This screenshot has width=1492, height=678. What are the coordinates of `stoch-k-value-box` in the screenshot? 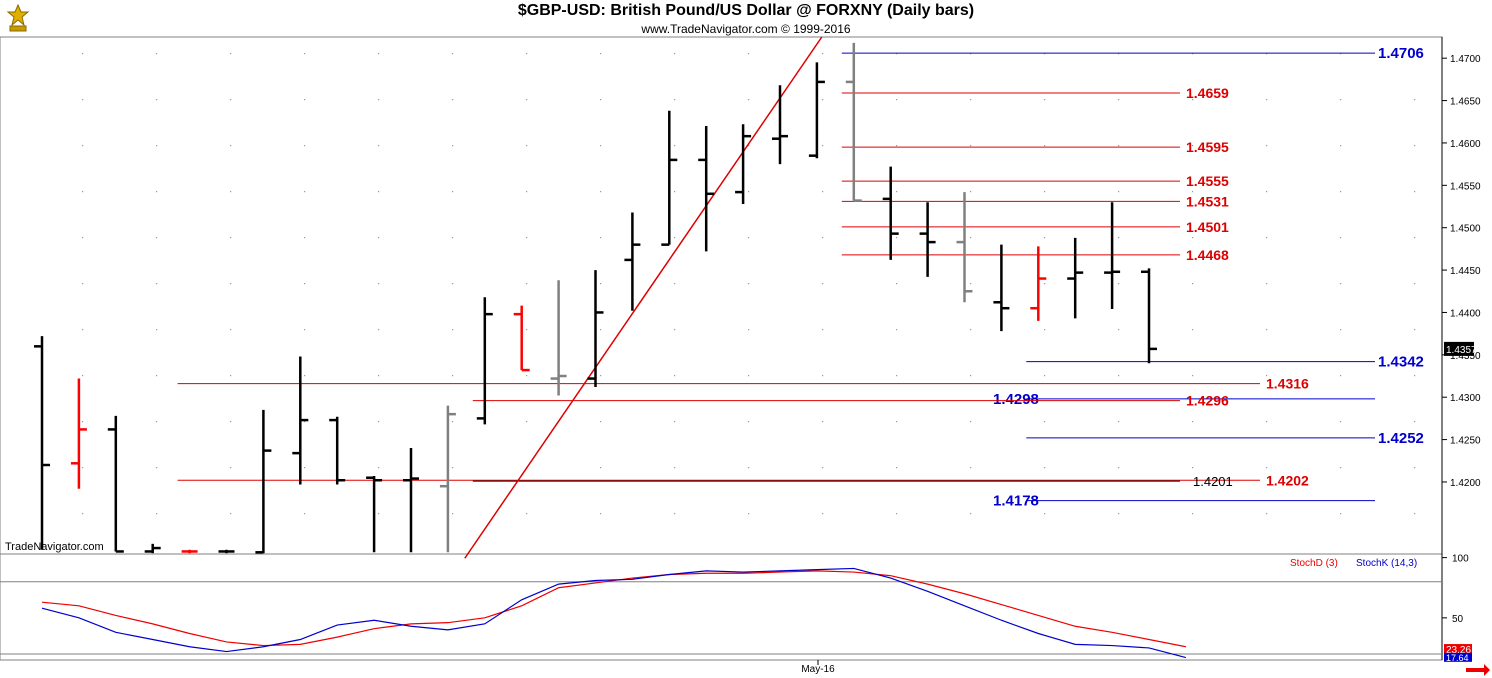 It's located at (1458, 657).